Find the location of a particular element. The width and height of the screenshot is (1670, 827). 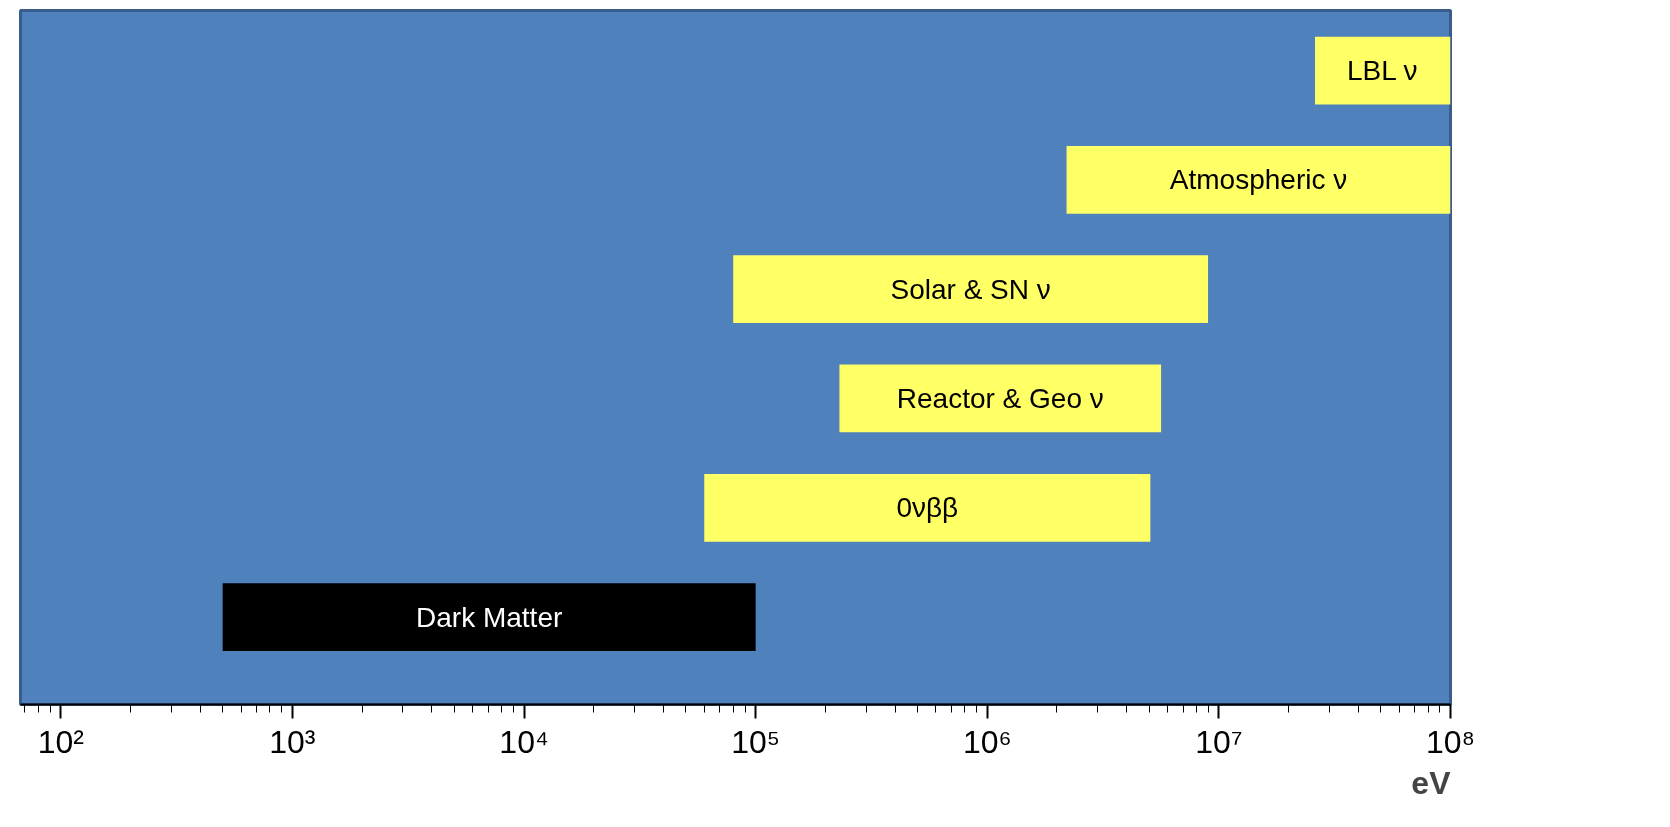

y-tick-label: Solar & SN ν is located at coordinates (970, 289).